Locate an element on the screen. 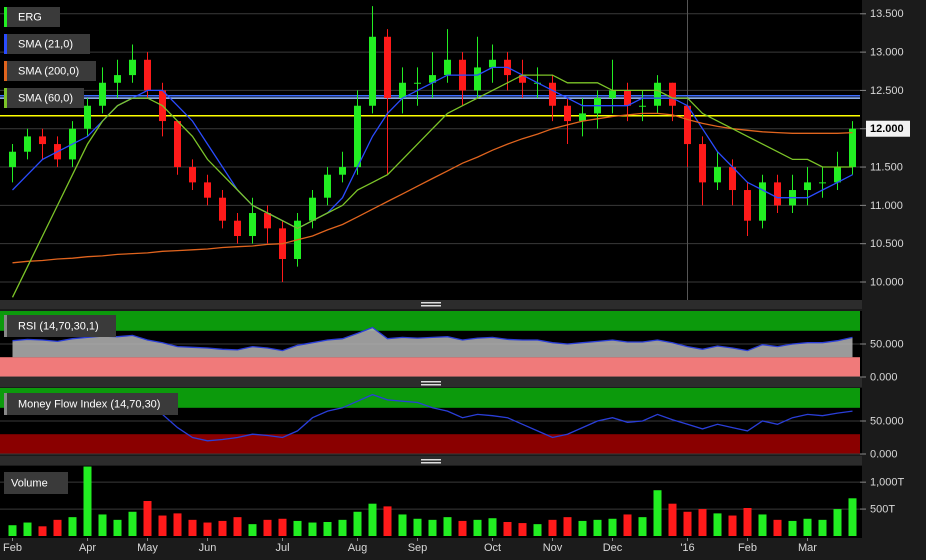  legend-label: SMA (200,0) is located at coordinates (48, 71).